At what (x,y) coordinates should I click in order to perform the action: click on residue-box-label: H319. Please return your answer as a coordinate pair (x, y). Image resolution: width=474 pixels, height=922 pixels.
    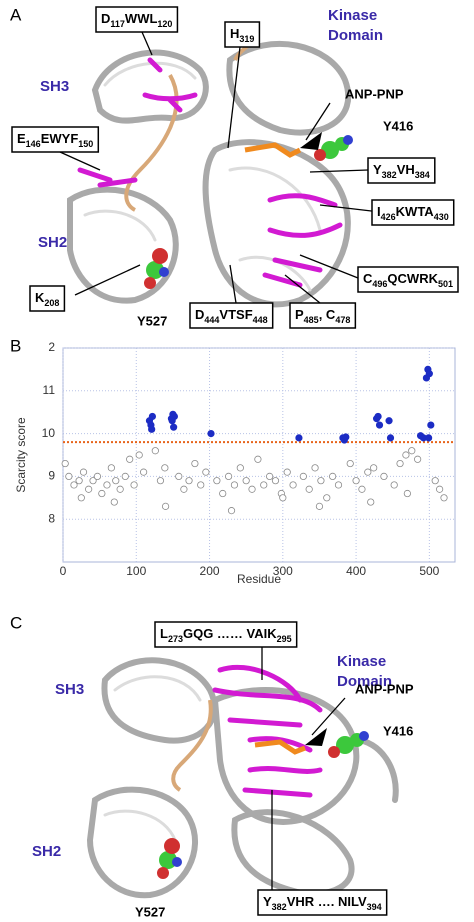
    Looking at the image, I should click on (242, 35).